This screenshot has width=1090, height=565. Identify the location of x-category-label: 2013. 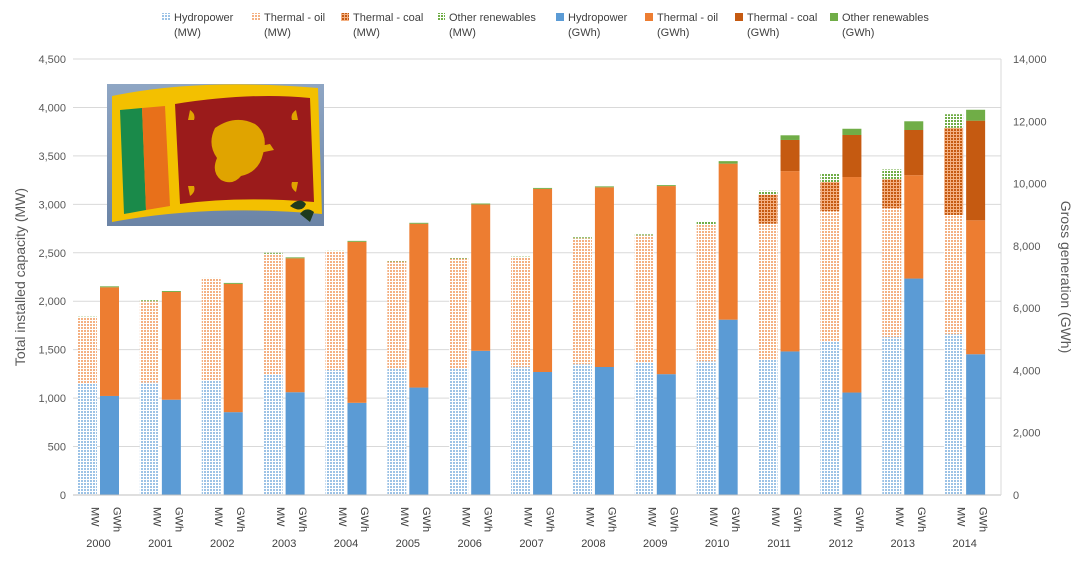
(903, 544).